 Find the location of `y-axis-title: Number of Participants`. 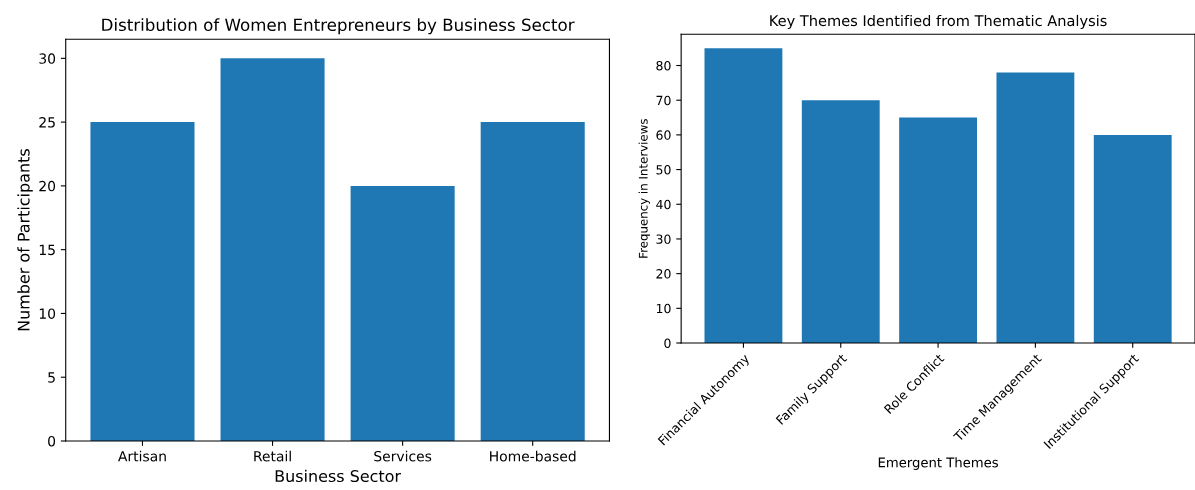

y-axis-title: Number of Participants is located at coordinates (25, 240).